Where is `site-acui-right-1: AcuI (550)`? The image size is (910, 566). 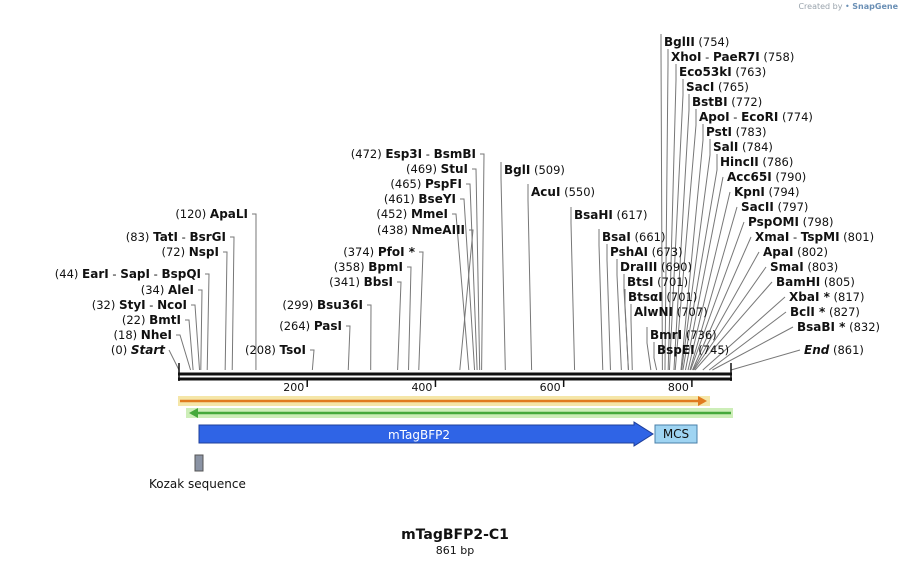
site-acui-right-1: AcuI (550) is located at coordinates (563, 192).